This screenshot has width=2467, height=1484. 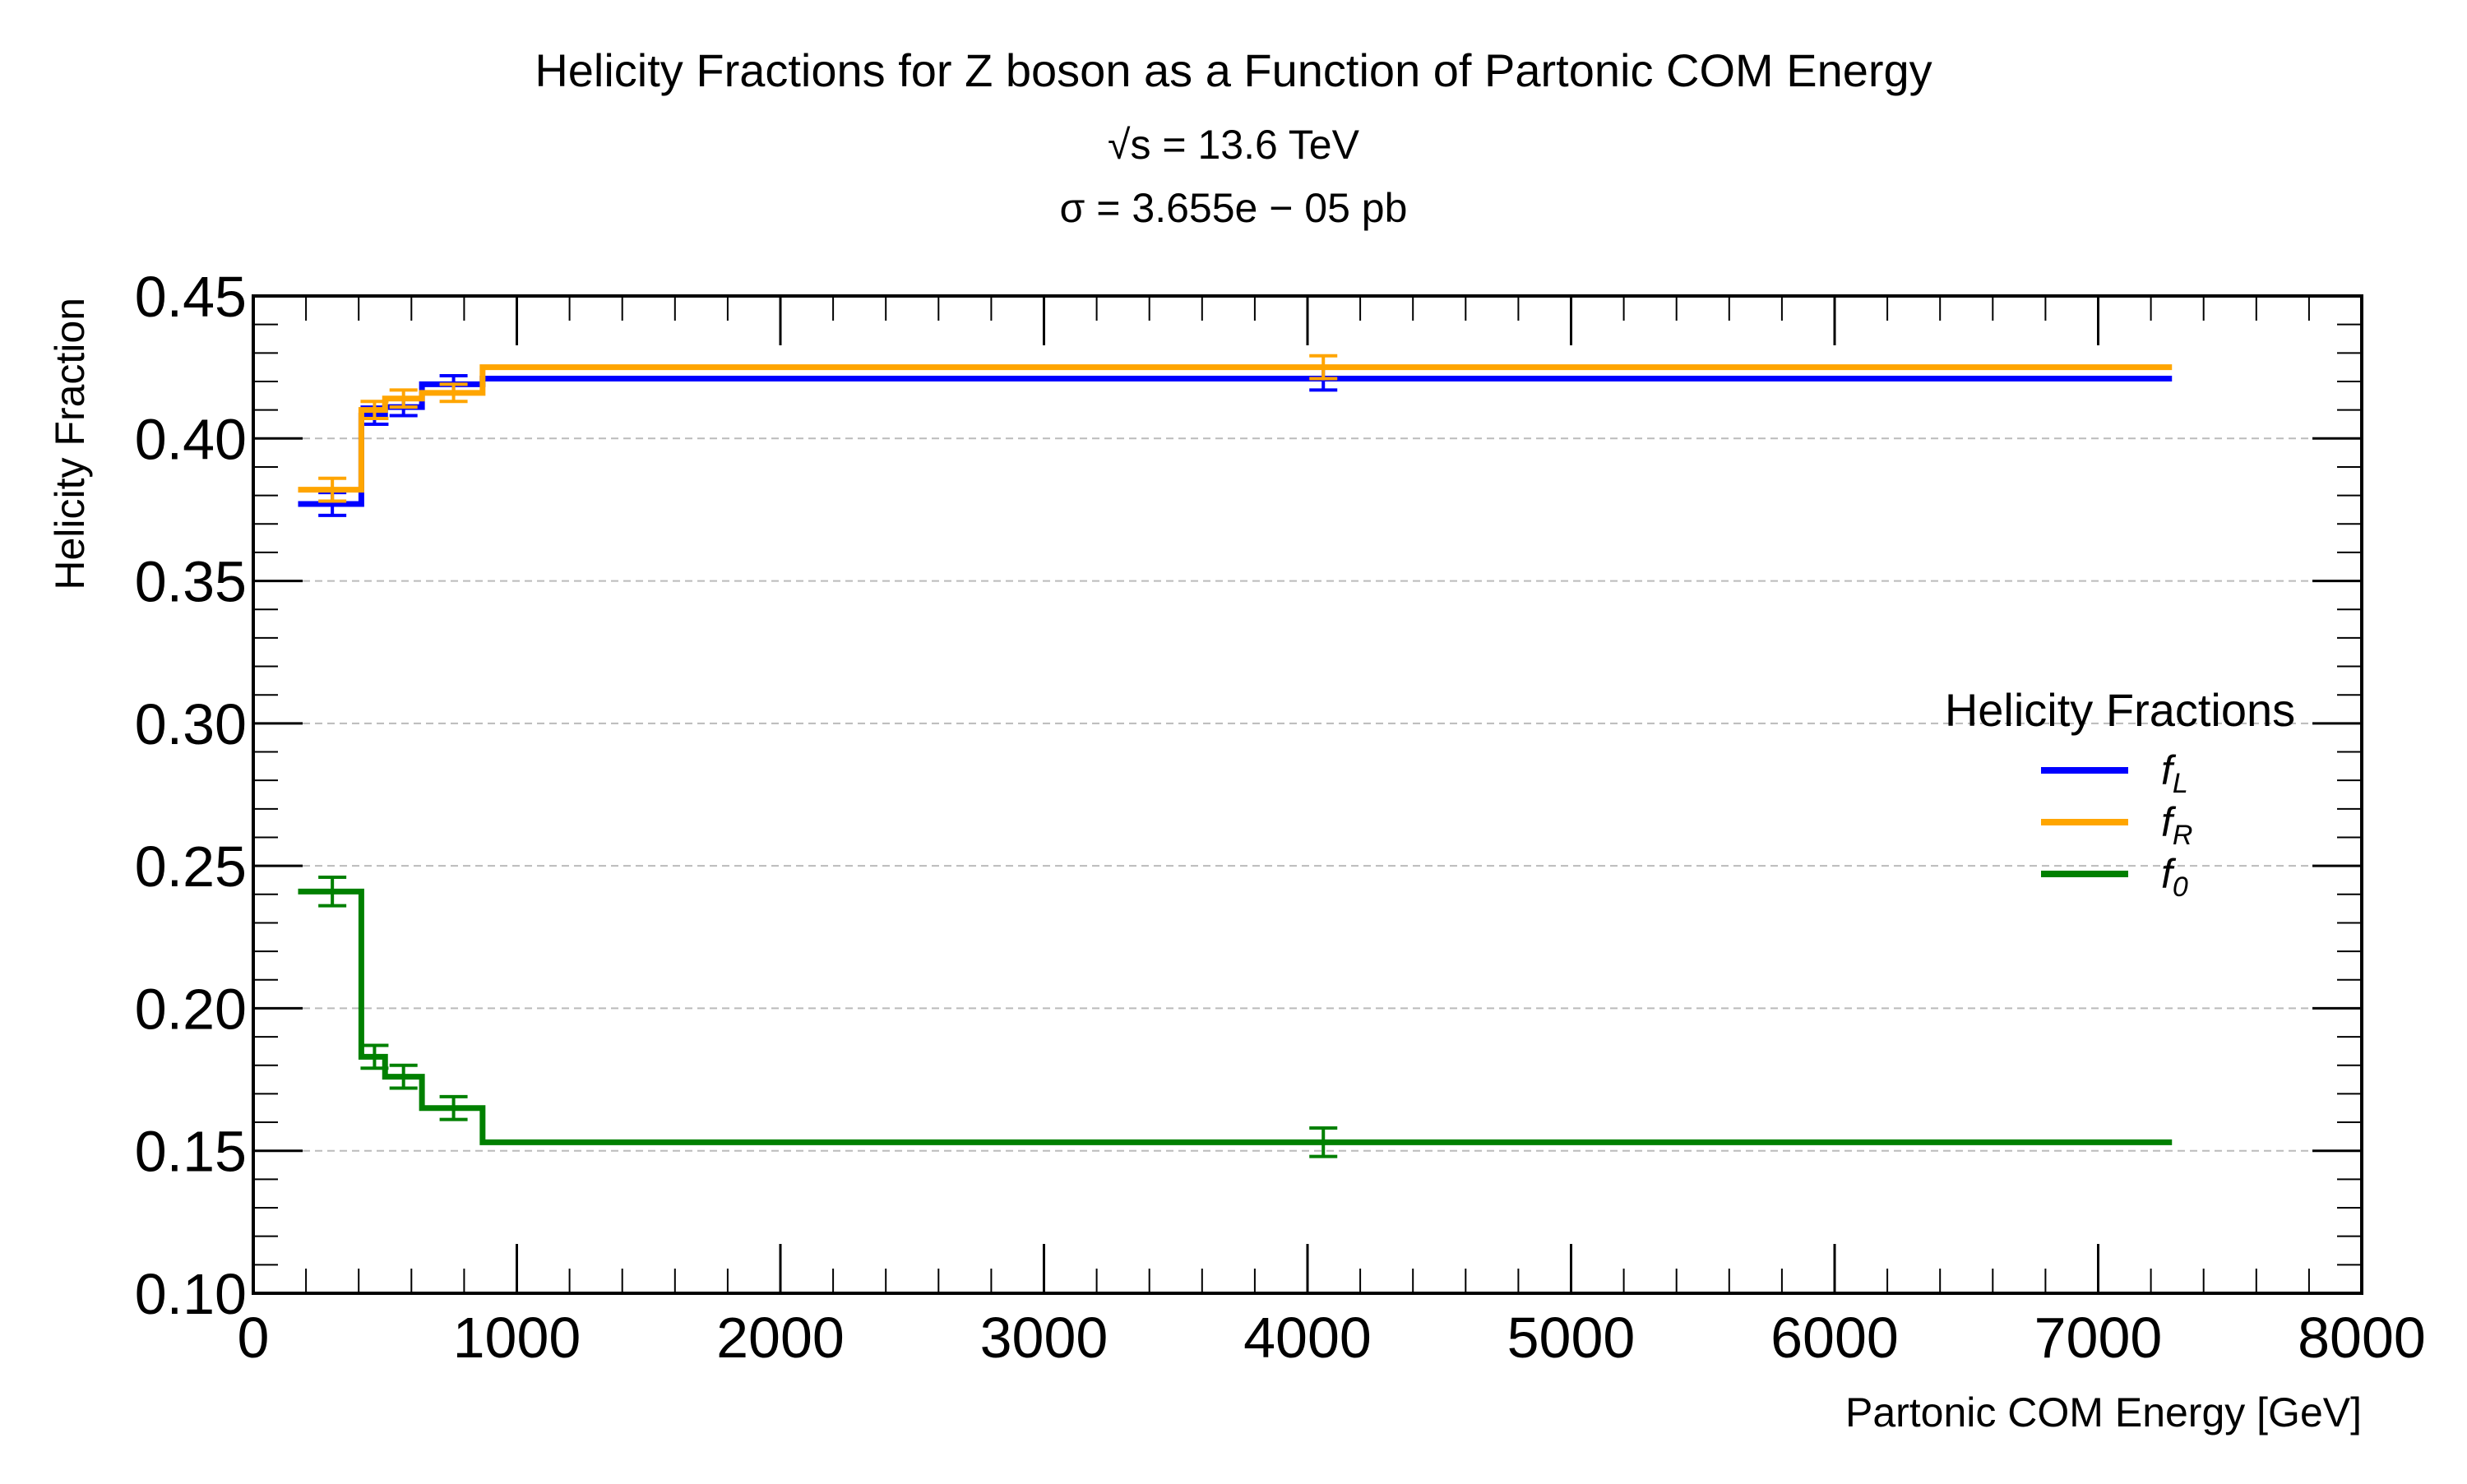 I want to click on x-tick-label: 5000, so click(x=1571, y=1338).